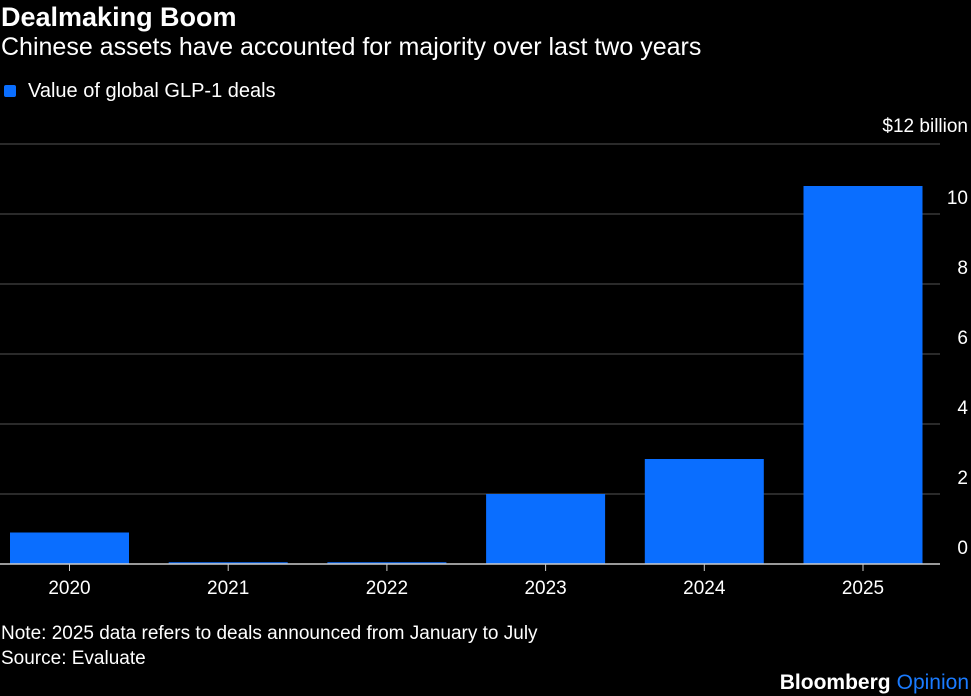  What do you see at coordinates (932, 682) in the screenshot?
I see `brand-sub: Opinion` at bounding box center [932, 682].